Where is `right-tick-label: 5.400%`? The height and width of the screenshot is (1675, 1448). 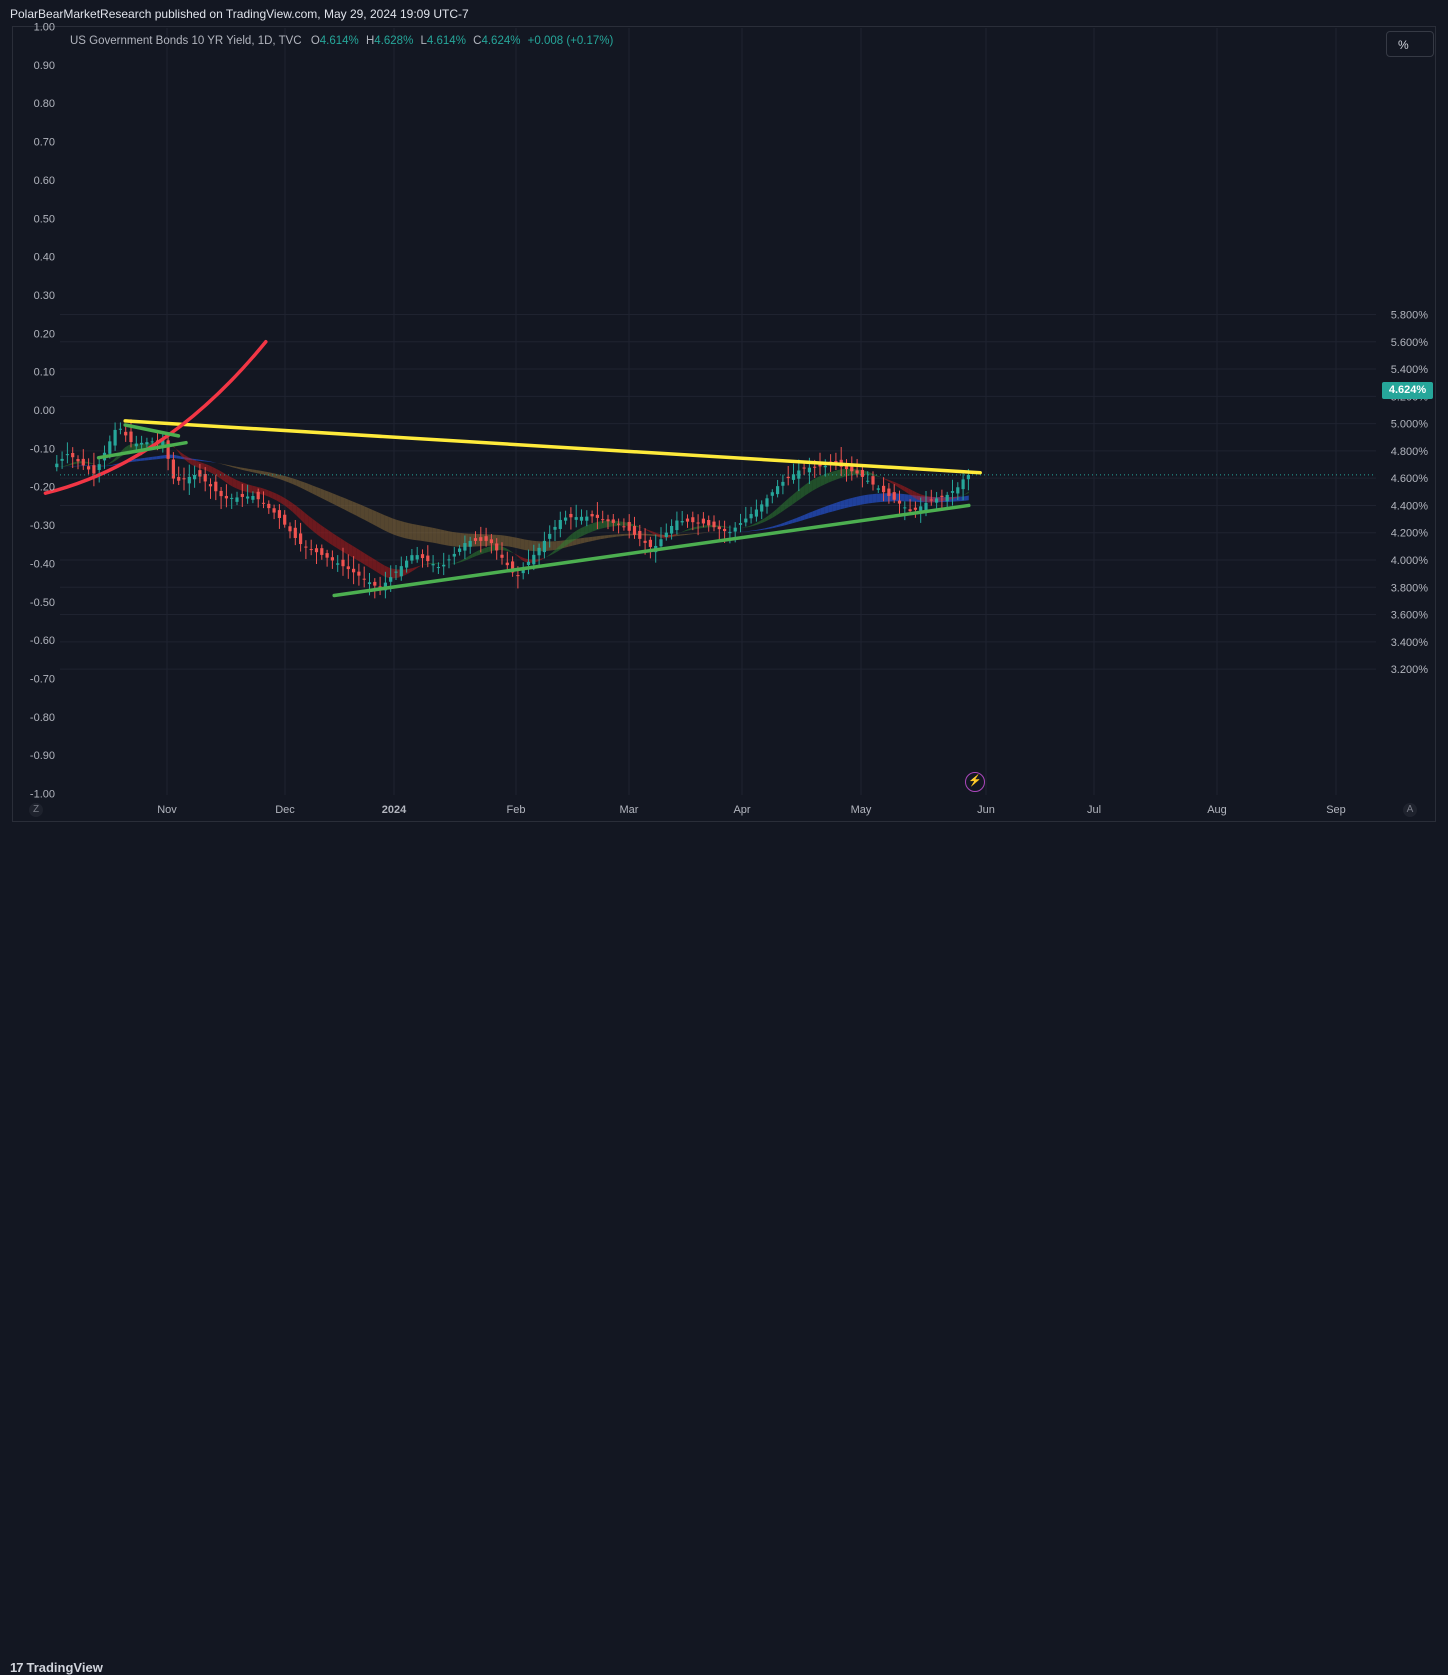
right-tick-label: 5.400% is located at coordinates (1410, 370).